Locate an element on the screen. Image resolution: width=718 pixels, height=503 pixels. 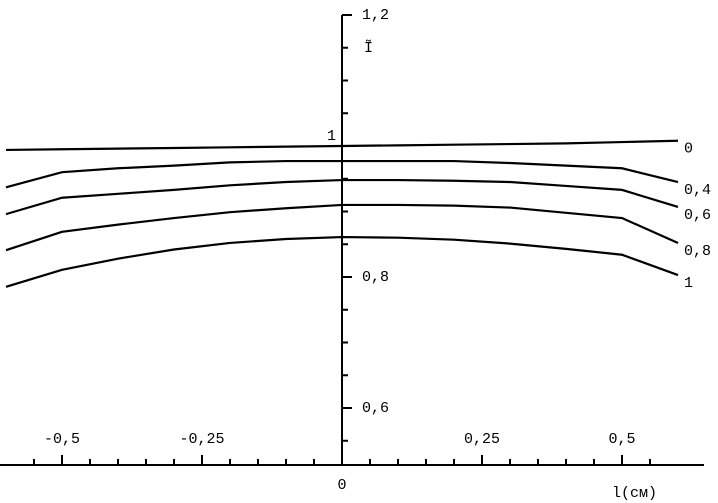
y-tick-label: 1 is located at coordinates (331, 136).